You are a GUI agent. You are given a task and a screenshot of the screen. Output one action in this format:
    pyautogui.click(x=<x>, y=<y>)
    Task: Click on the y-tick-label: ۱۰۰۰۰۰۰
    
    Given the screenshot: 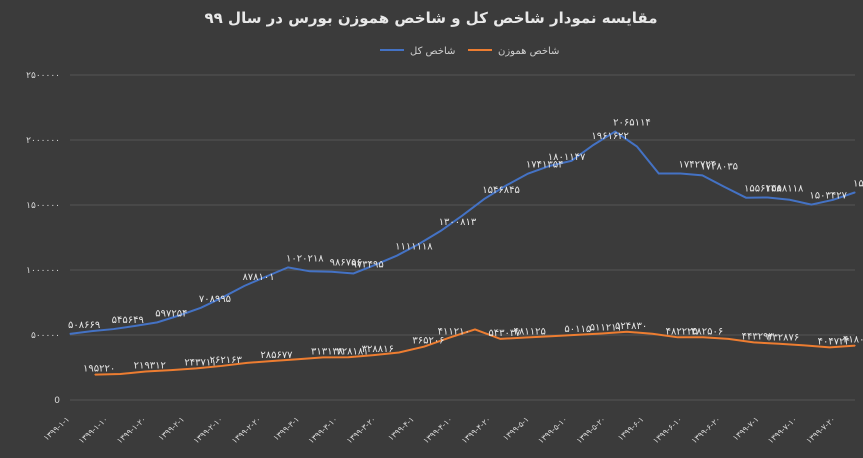 What is the action you would take?
    pyautogui.click(x=43, y=271)
    